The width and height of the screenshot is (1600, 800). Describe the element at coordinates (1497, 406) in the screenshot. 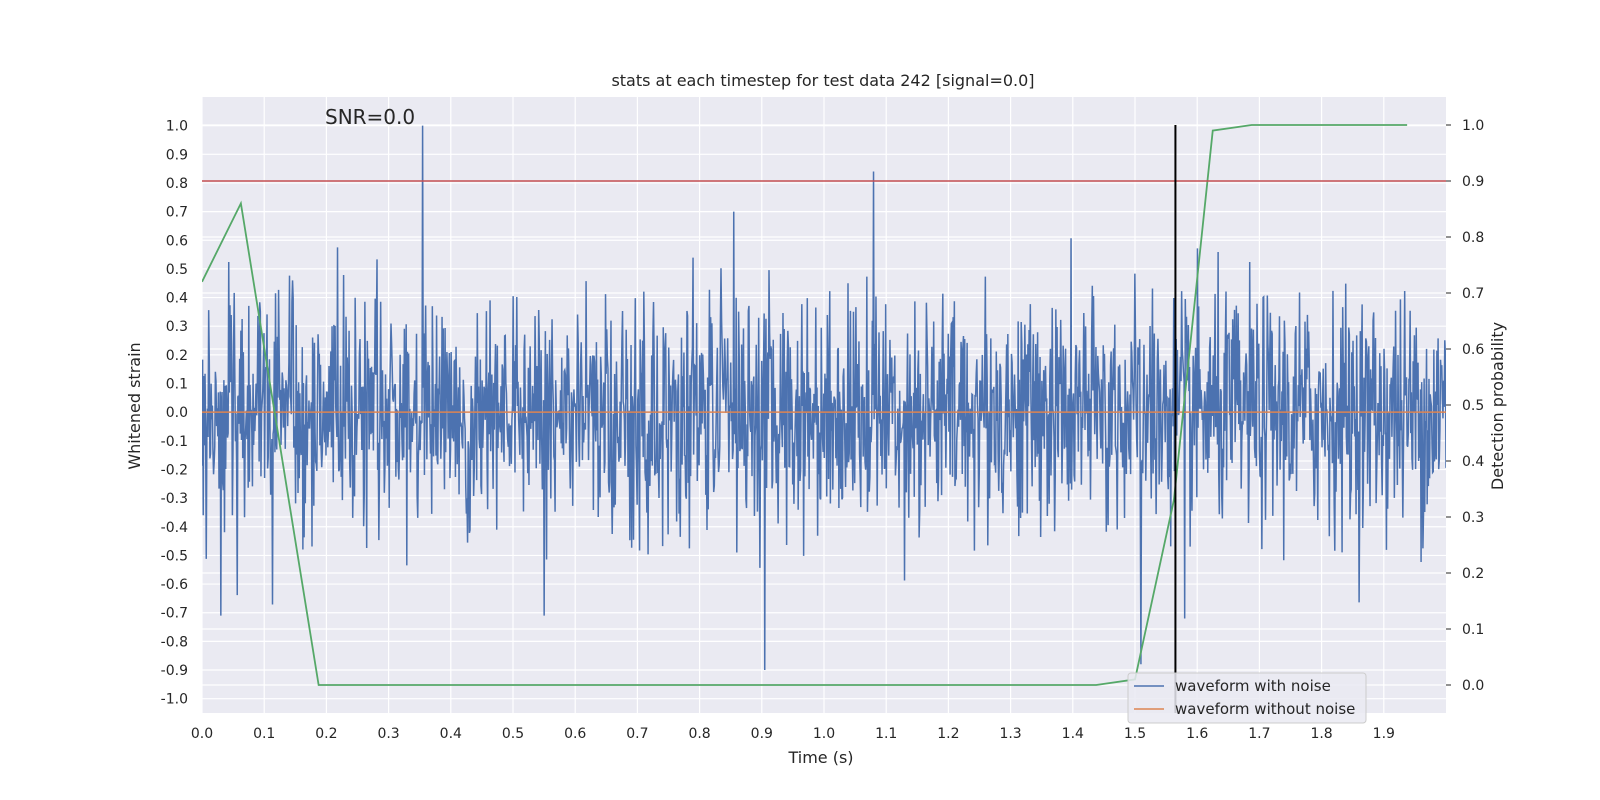

I see `y-axis-label-right: Detection probability` at that location.